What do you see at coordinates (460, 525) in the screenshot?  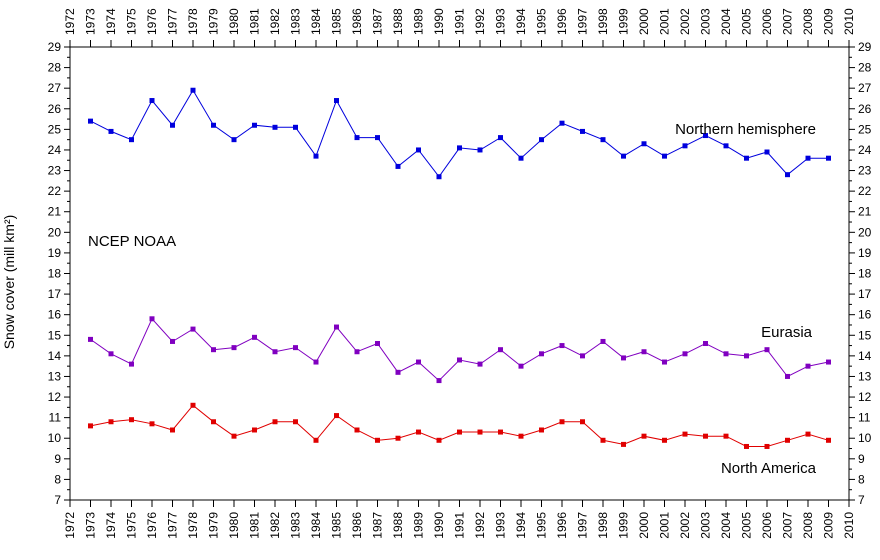 I see `x-tick-label-bottom: 1991` at bounding box center [460, 525].